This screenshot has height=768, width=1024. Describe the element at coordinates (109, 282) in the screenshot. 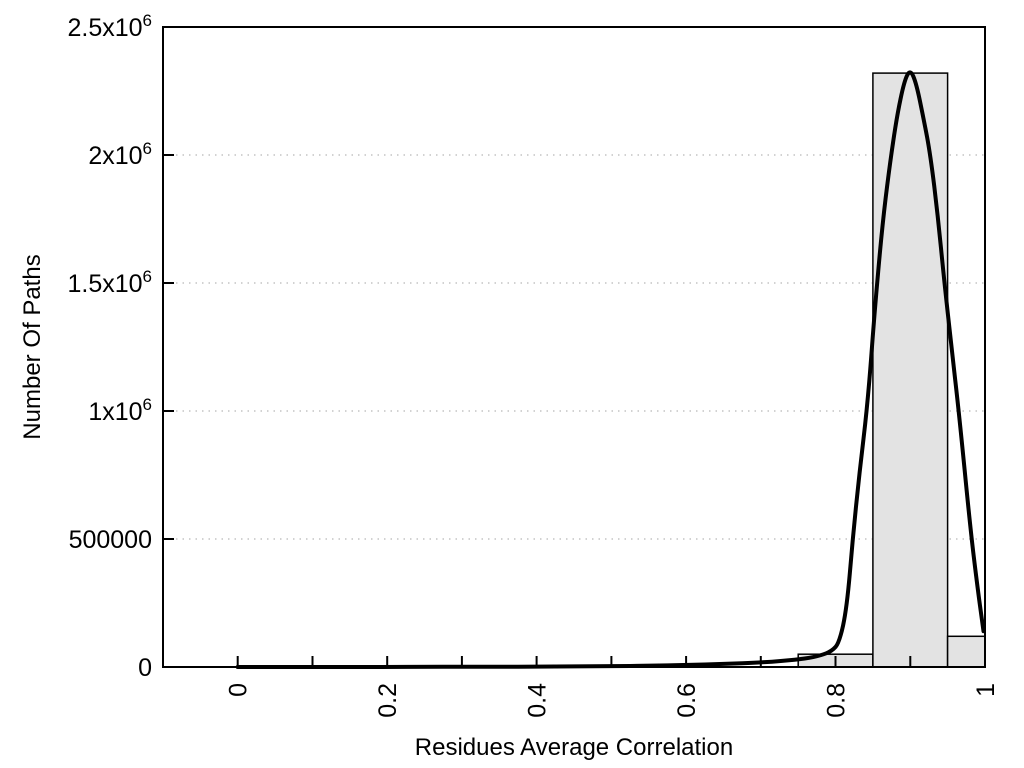

I see `y-tick-label: 1.5x10⁶` at that location.